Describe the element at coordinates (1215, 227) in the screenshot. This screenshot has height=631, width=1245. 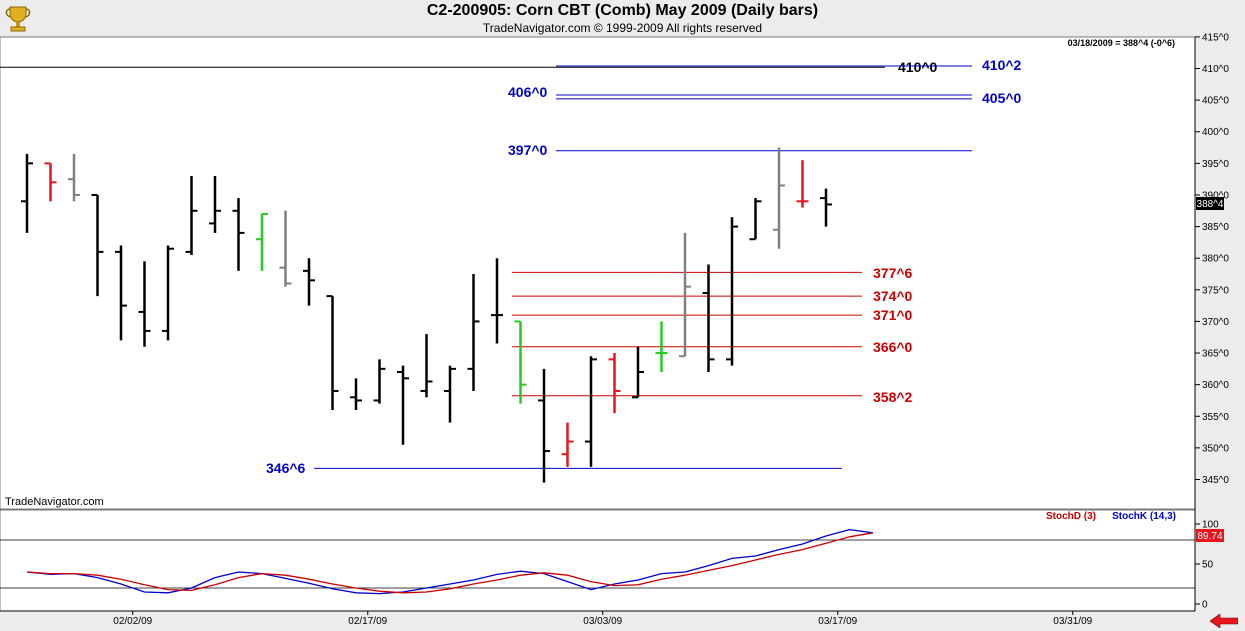
I see `y-tick-label: 385^0` at that location.